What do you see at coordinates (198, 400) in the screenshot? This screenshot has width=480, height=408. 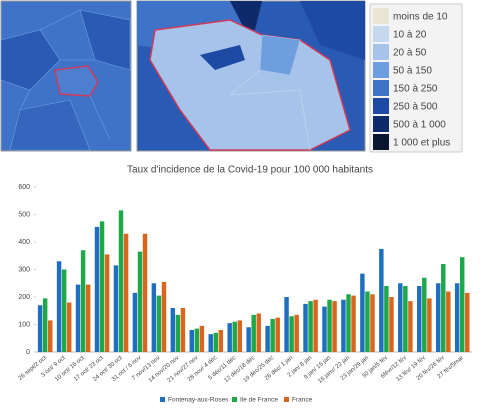 I see `legend-label: Fontenay-aux-Roses` at bounding box center [198, 400].